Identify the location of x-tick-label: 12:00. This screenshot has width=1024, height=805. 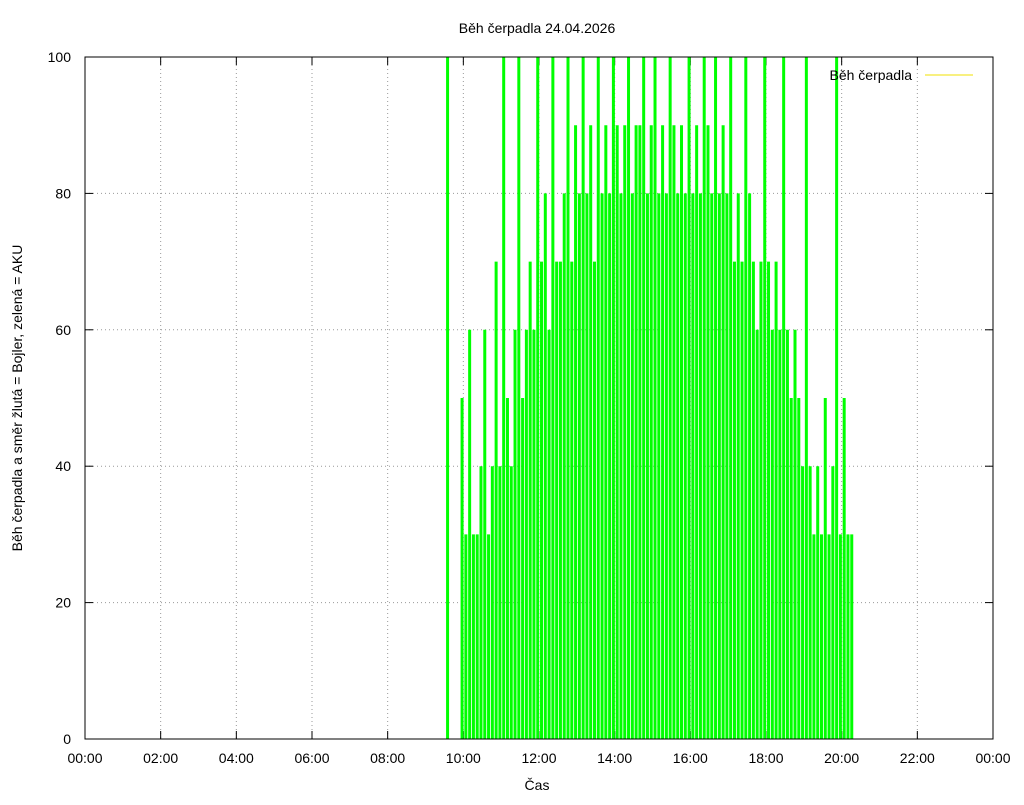
(538, 758).